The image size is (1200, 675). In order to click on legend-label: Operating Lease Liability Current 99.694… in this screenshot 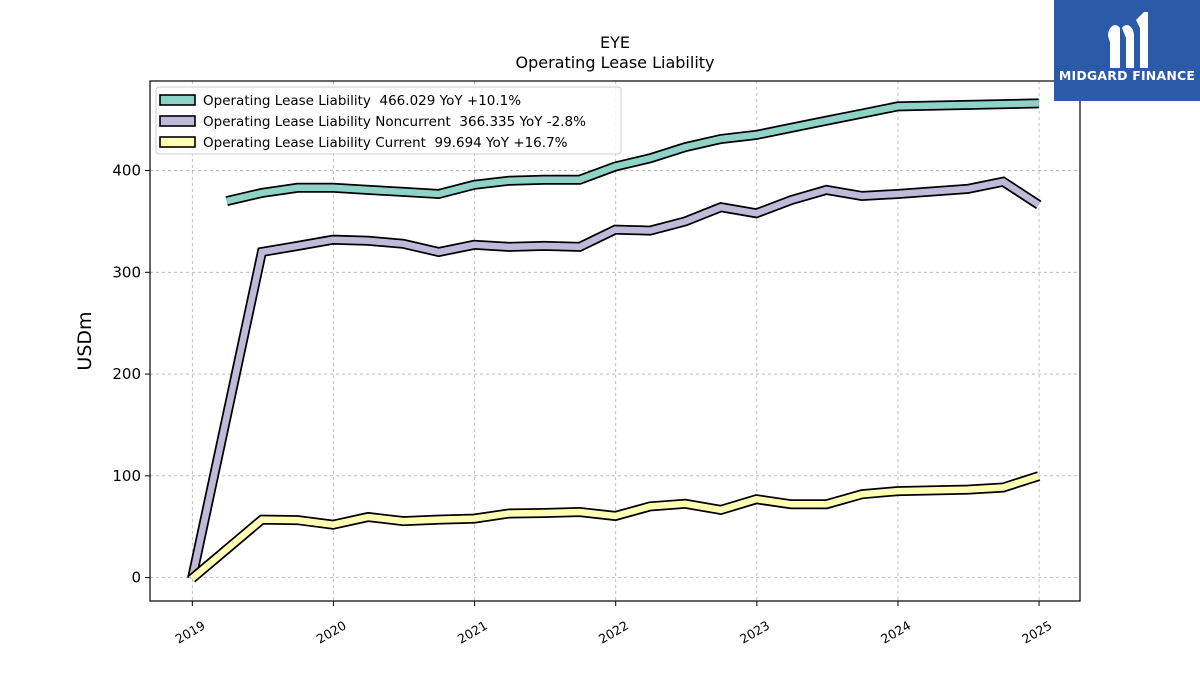, I will do `click(385, 143)`.